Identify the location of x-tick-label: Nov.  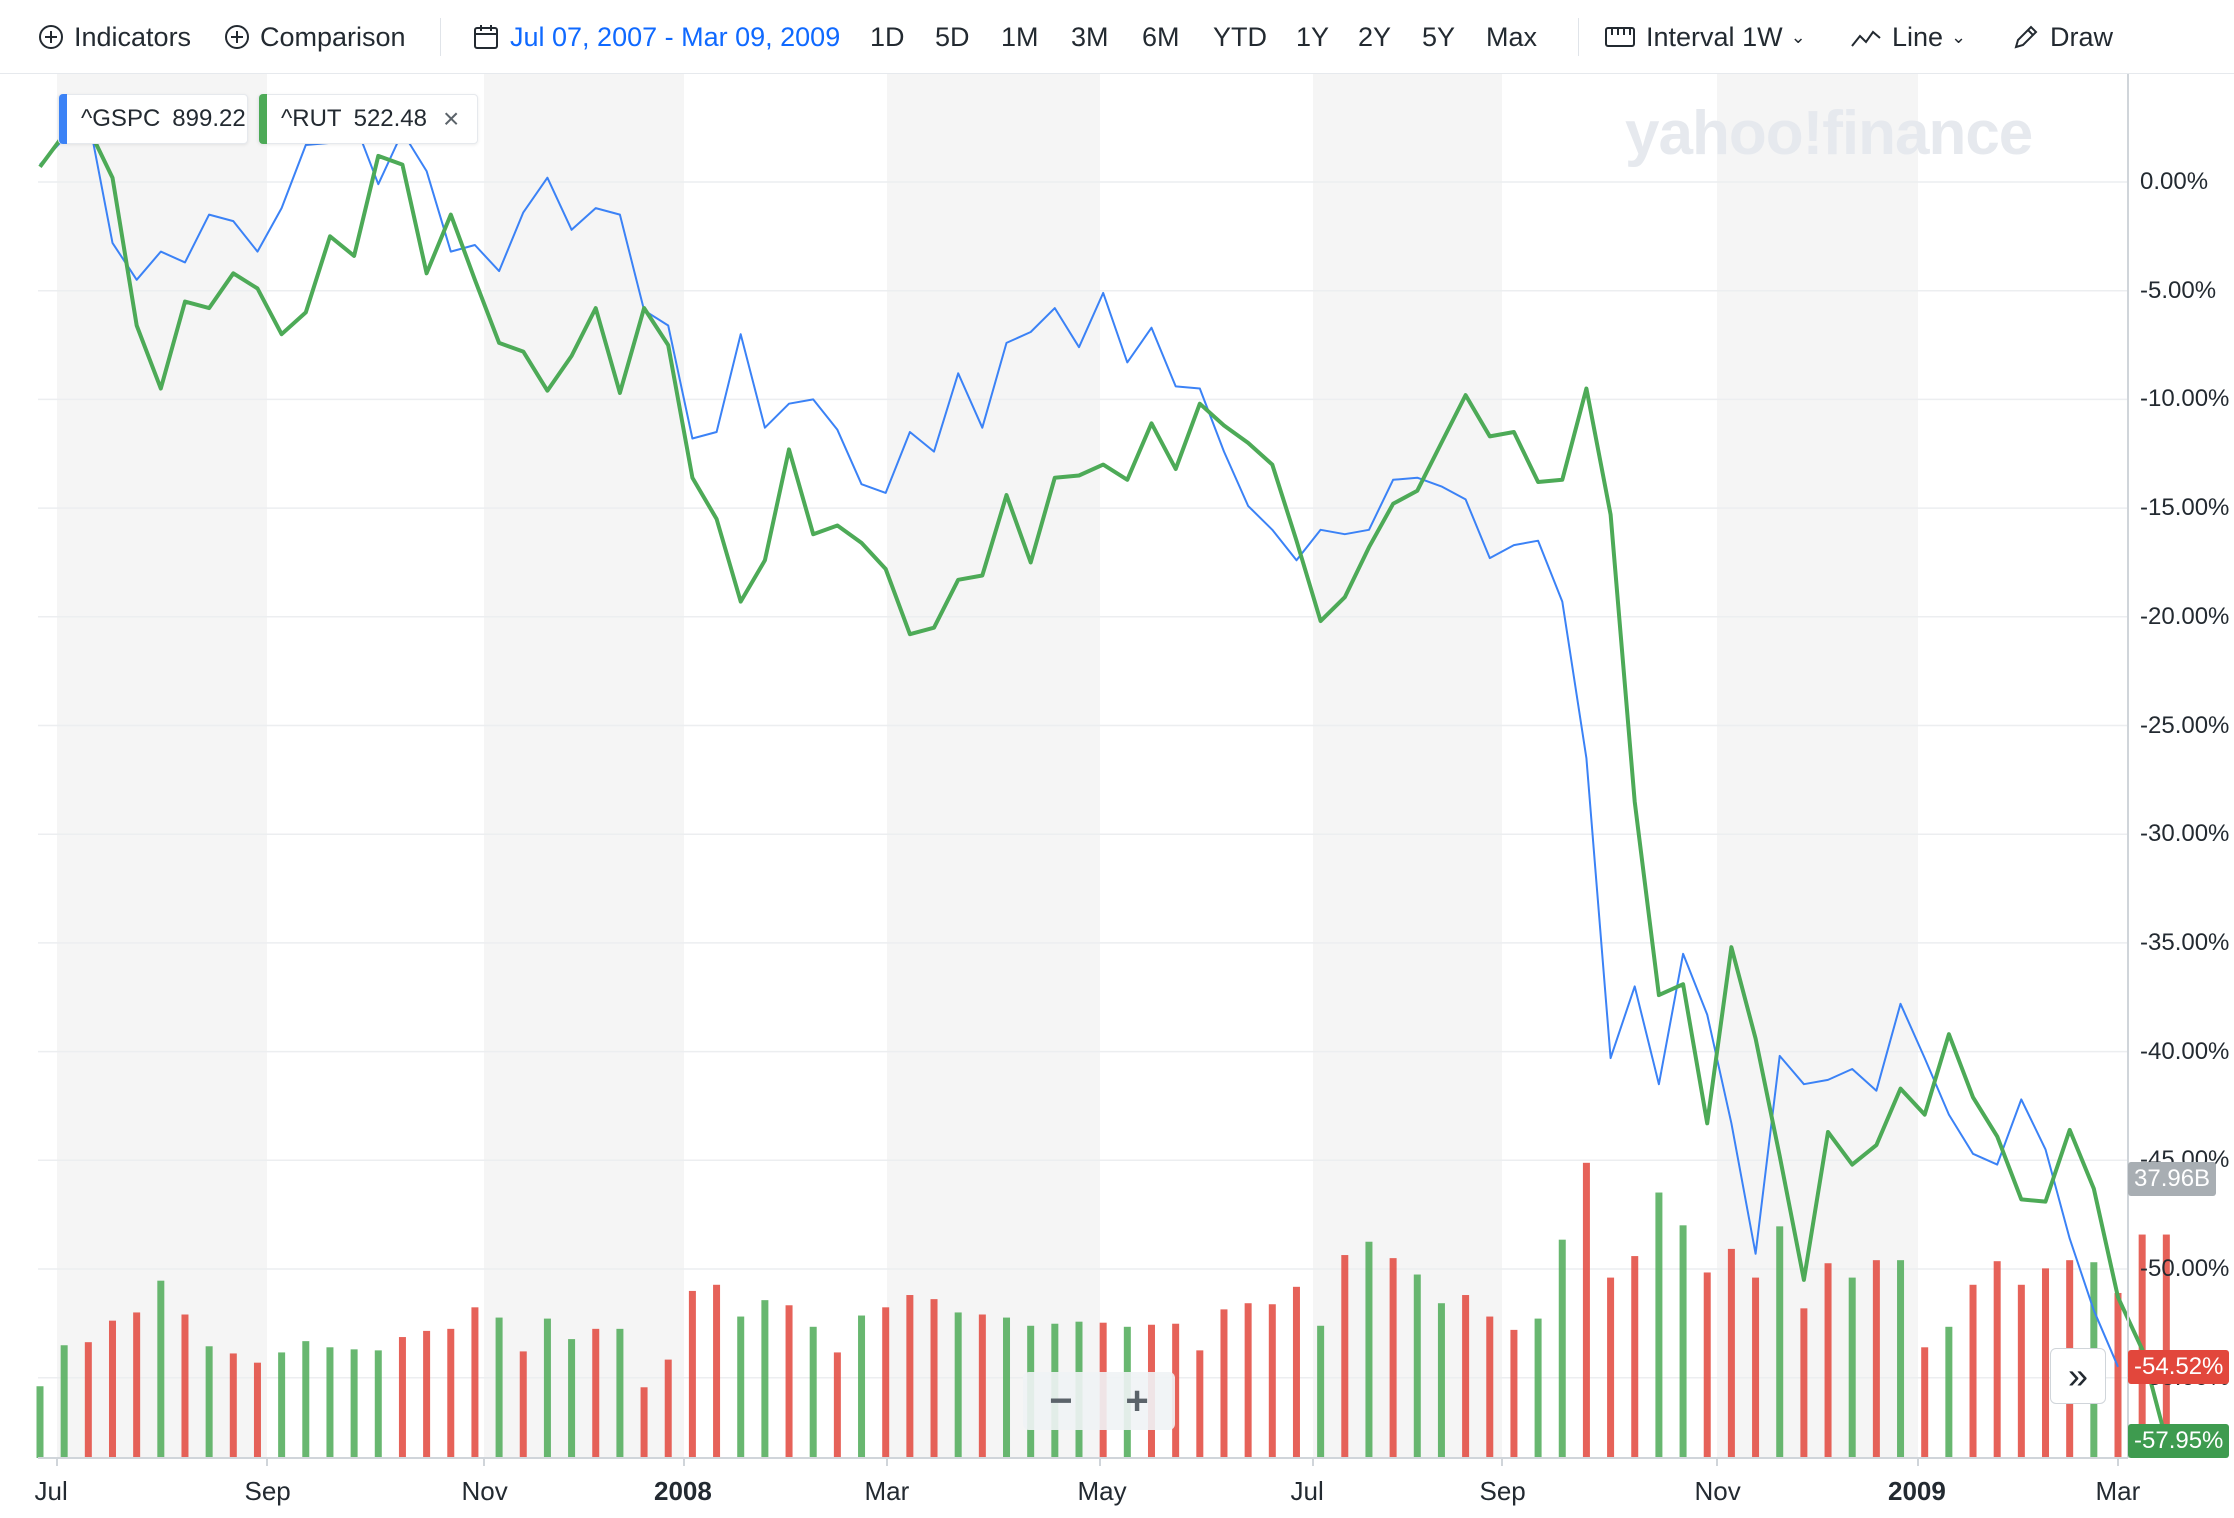
(484, 1491).